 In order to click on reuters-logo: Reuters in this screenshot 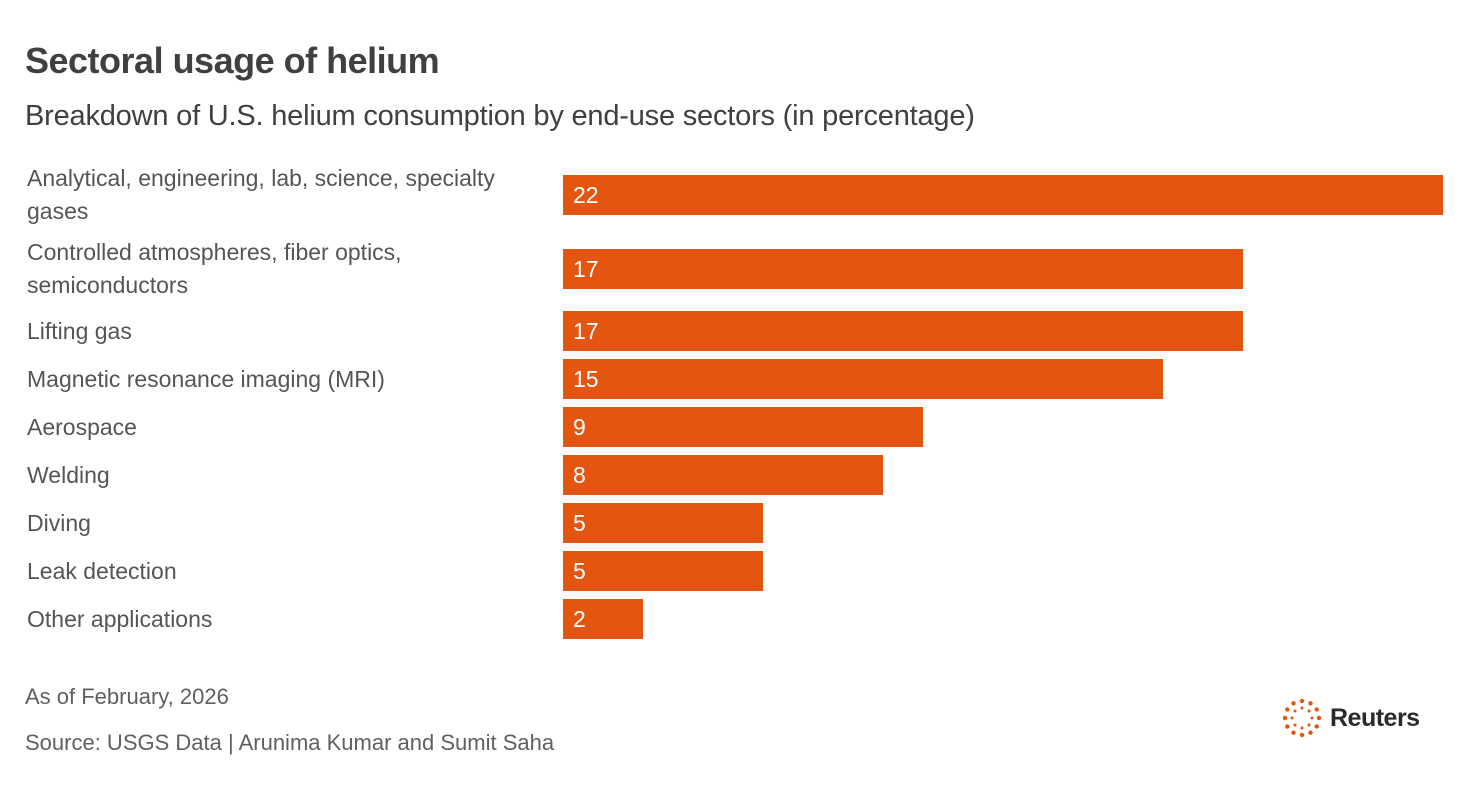, I will do `click(1351, 718)`.